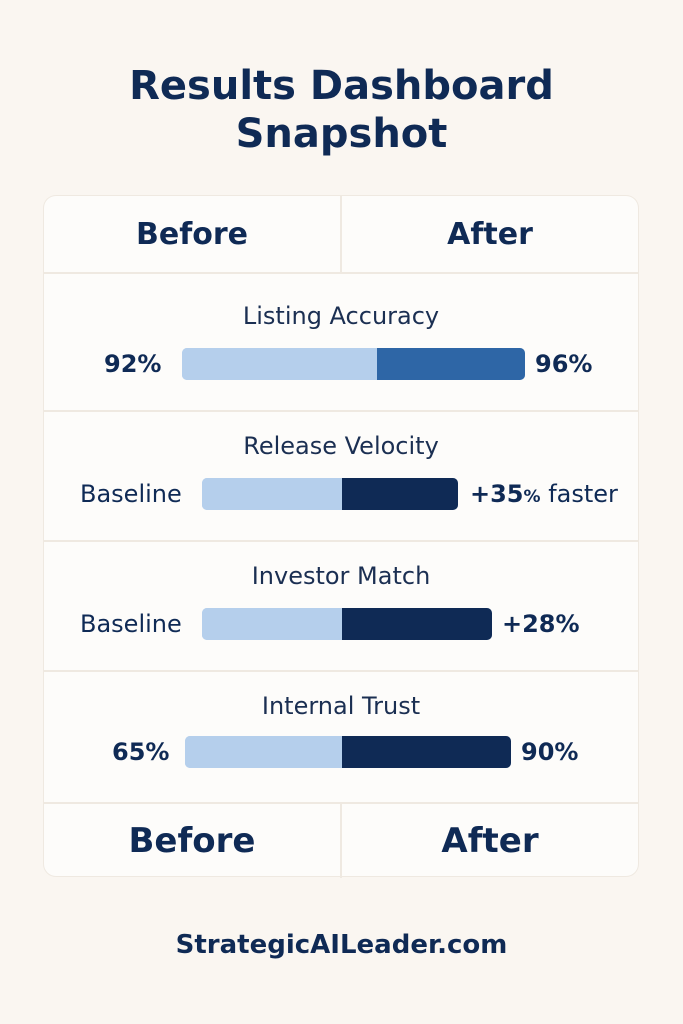  I want to click on after-word: faster, so click(579, 494).